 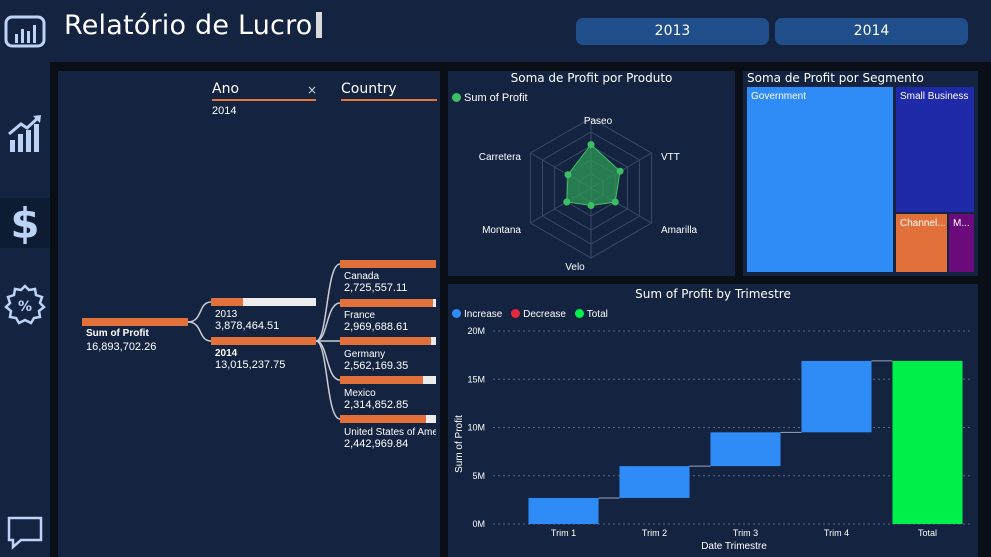 What do you see at coordinates (654, 533) in the screenshot?
I see `x-tick-label: Trim 2` at bounding box center [654, 533].